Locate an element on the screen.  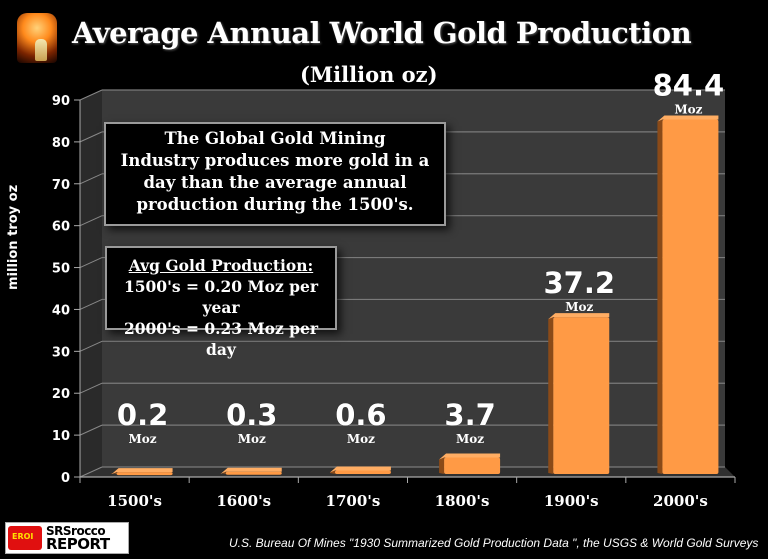
x-tick-label: 1600's is located at coordinates (243, 501).